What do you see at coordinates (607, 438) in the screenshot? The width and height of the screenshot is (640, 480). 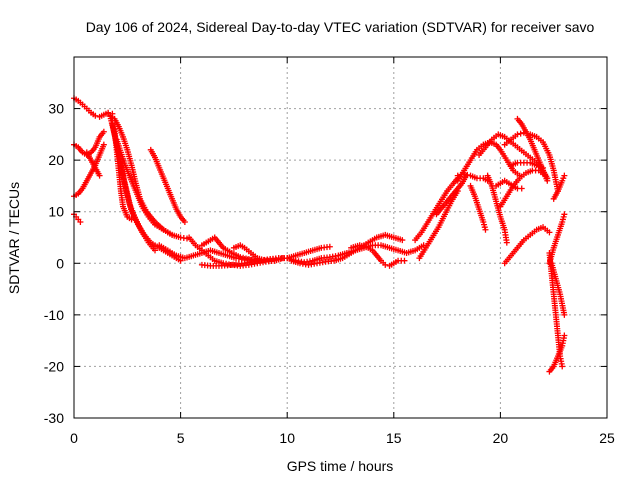 I see `x-tick-label: 25` at bounding box center [607, 438].